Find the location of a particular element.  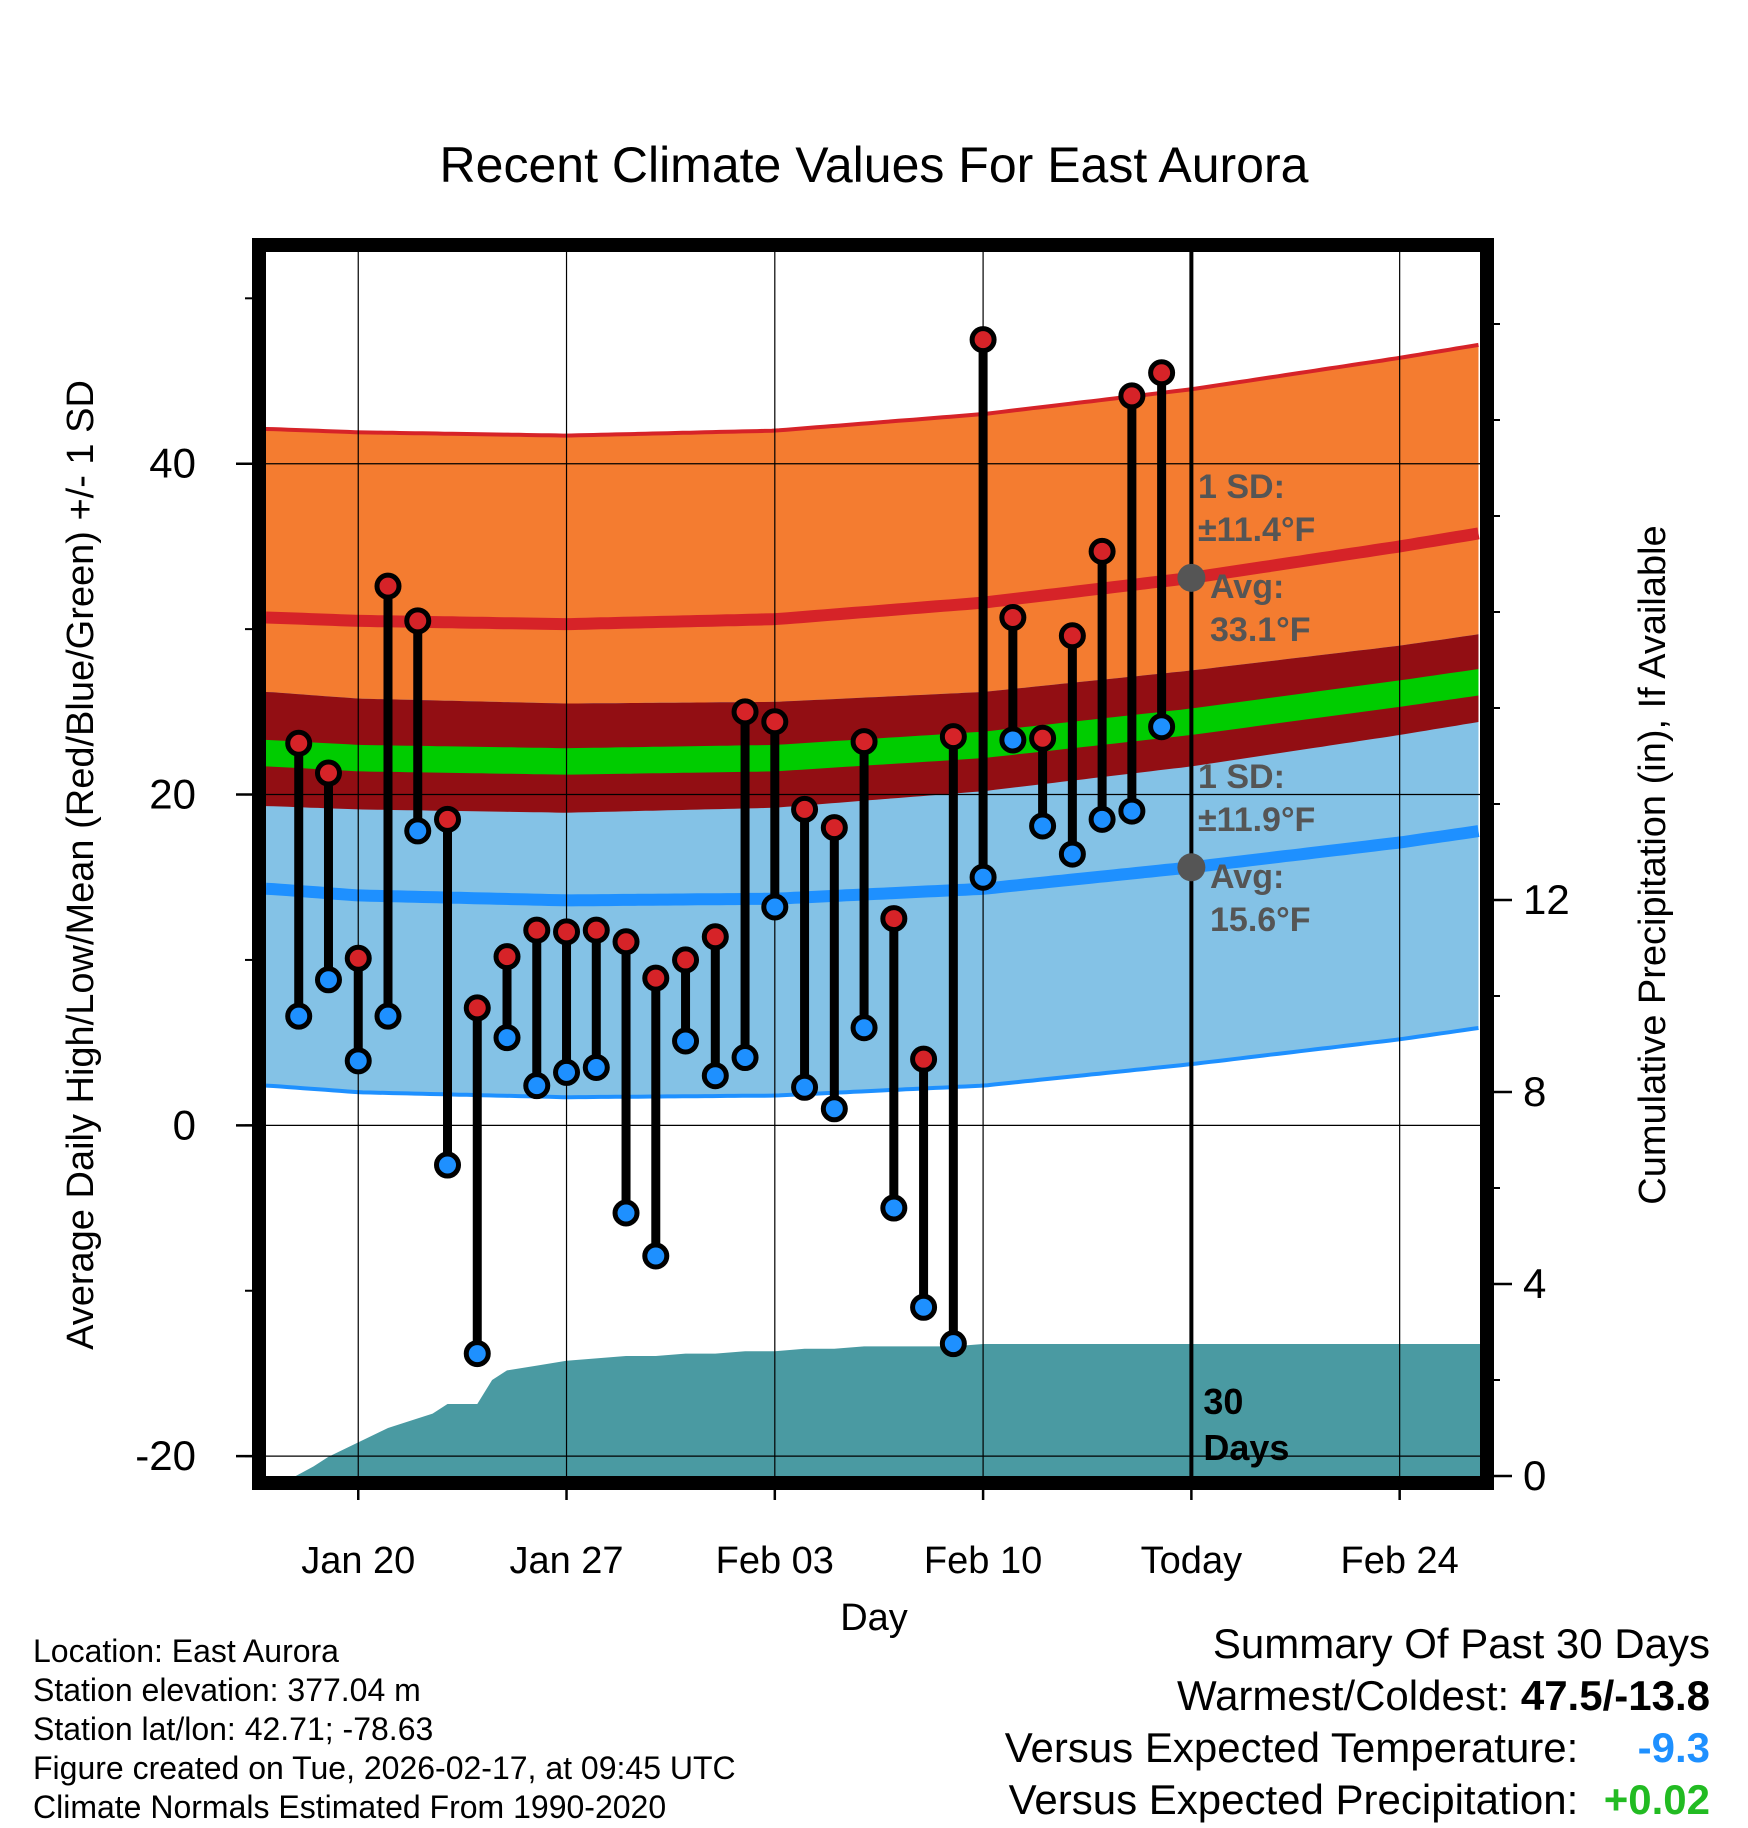

y-axis-ticks: -20 0 20 40 is located at coordinates (197, 888).